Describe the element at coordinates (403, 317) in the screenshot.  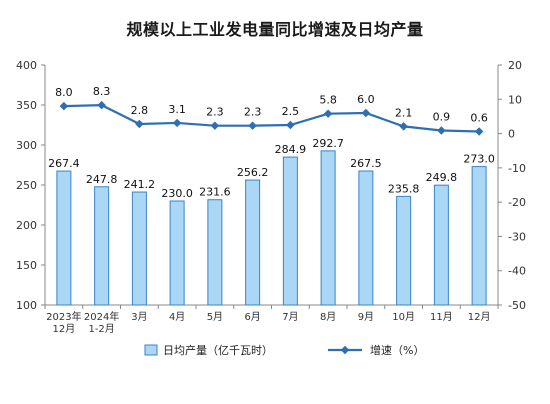
I see `x-category-label: 10月` at that location.